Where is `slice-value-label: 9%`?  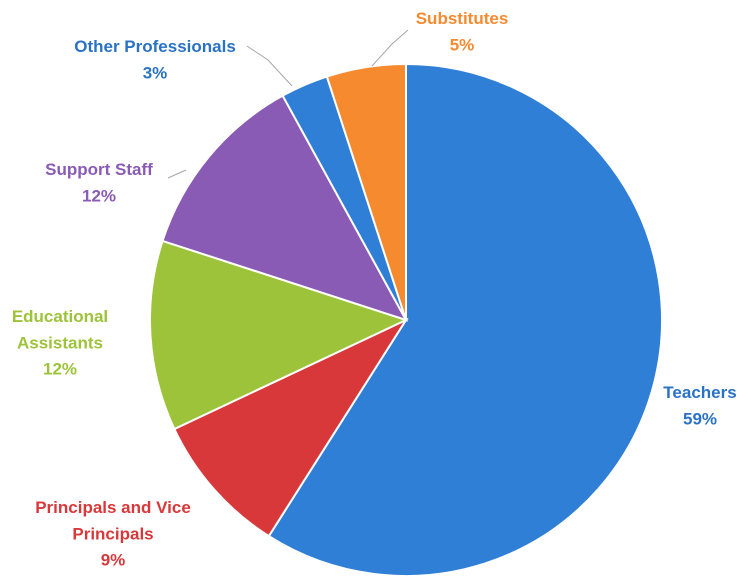
slice-value-label: 9% is located at coordinates (113, 560).